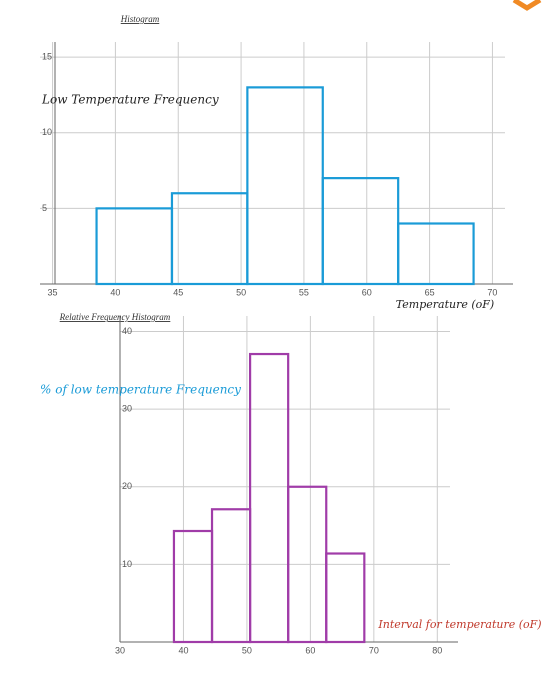 The image size is (544, 700). Describe the element at coordinates (44, 208) in the screenshot. I see `y-tick-label: 5` at that location.